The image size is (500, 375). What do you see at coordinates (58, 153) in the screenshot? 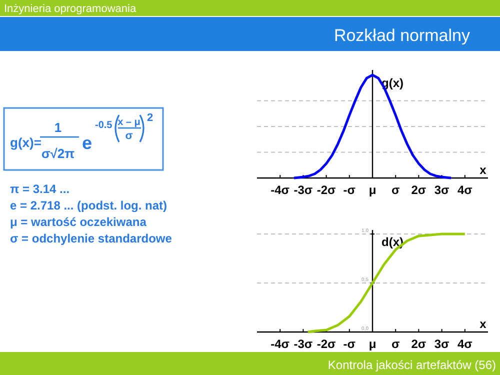
I see `text: σ√2π` at bounding box center [58, 153].